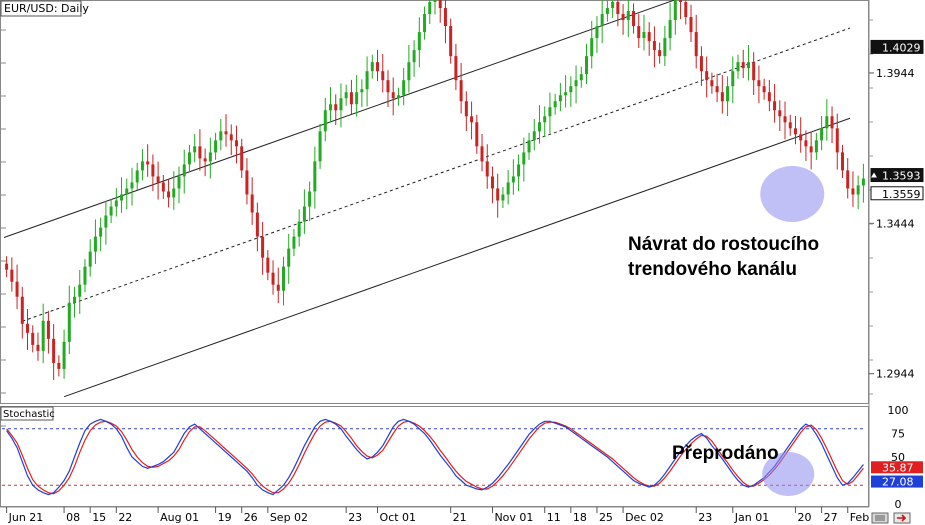 This screenshot has height=525, width=925. What do you see at coordinates (554, 517) in the screenshot?
I see `x-tick-label: 11` at bounding box center [554, 517].